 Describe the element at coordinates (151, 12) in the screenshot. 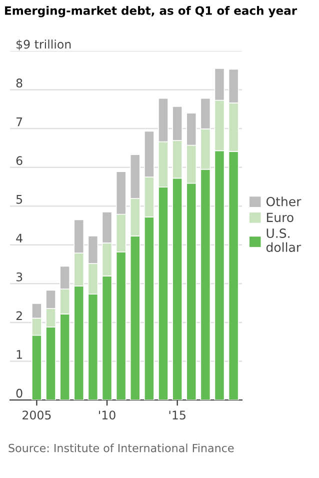

I see `chart-title: Emerging-market debt, as of Q1 of each year` at that location.